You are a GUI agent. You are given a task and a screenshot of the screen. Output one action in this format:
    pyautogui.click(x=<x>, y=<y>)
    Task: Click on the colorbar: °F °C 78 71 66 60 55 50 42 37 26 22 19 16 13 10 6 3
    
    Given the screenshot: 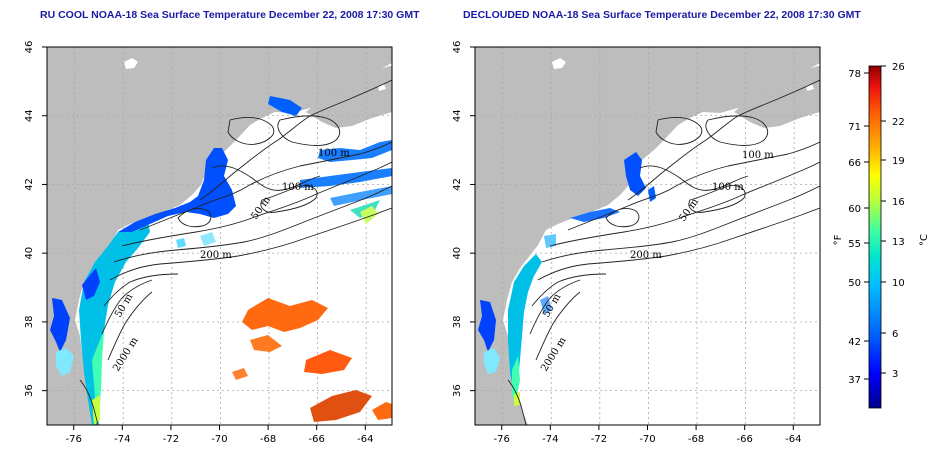 What is the action you would take?
    pyautogui.click(x=881, y=235)
    